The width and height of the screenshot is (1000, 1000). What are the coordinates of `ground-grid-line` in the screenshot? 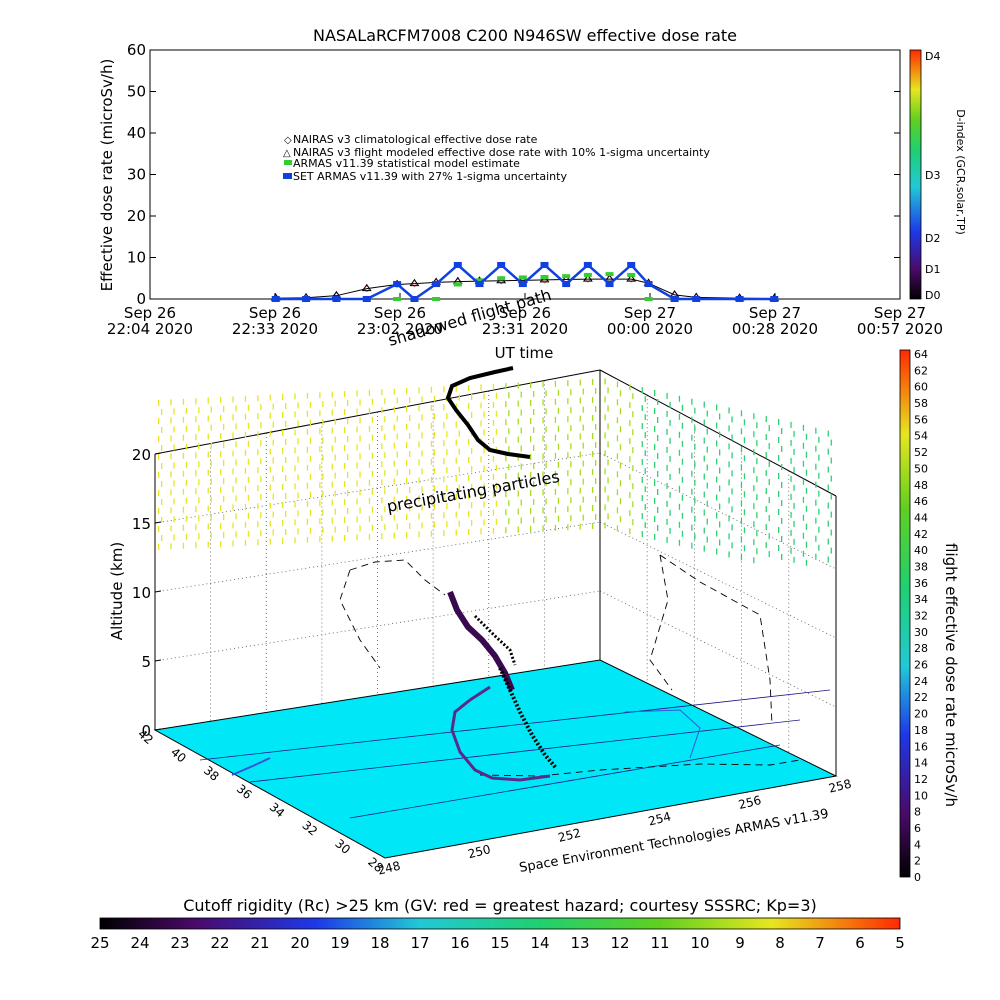 It's located at (525, 751).